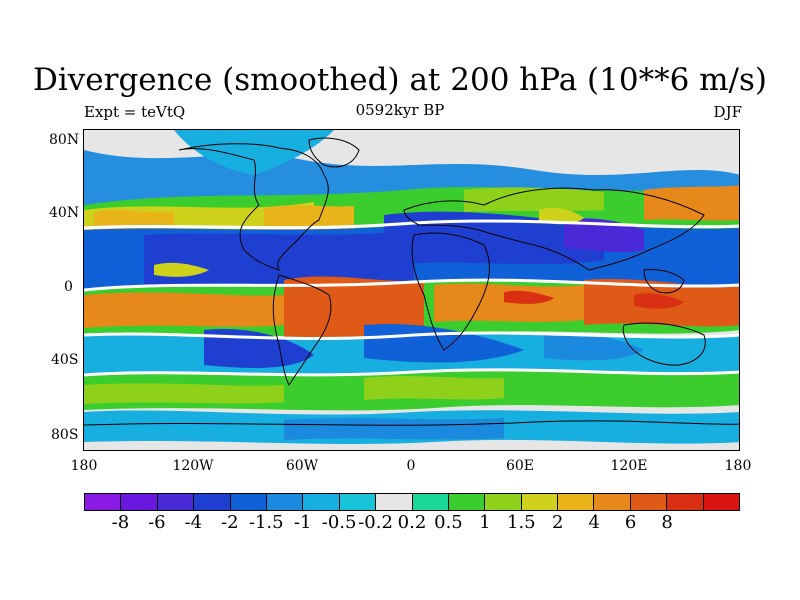  What do you see at coordinates (64, 140) in the screenshot?
I see `lat-tick-80n: 80N` at bounding box center [64, 140].